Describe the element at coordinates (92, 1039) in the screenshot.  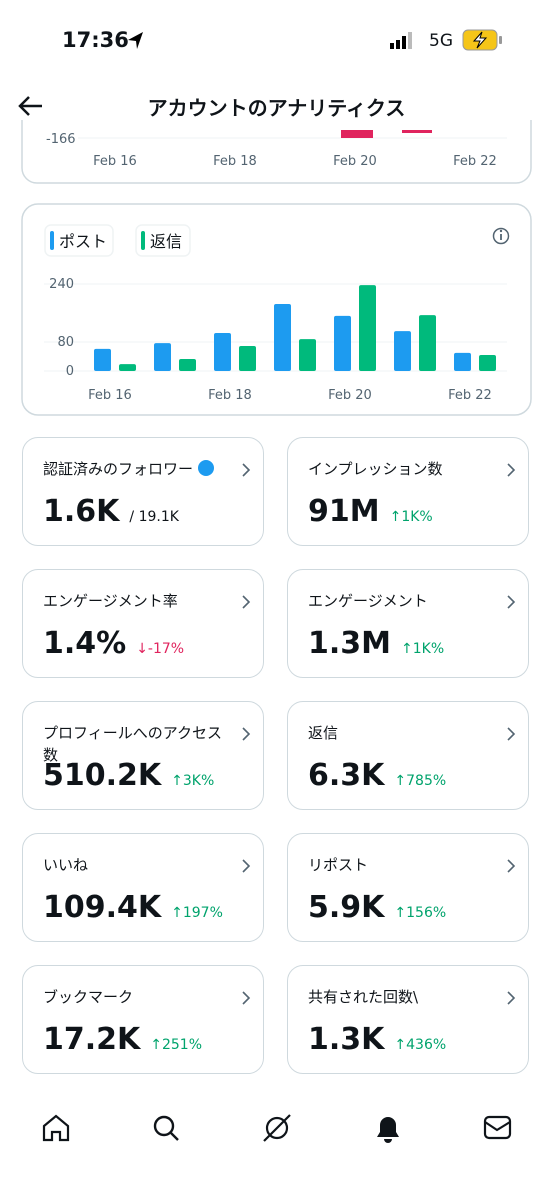
I see `card-value: 17.2K` at that location.